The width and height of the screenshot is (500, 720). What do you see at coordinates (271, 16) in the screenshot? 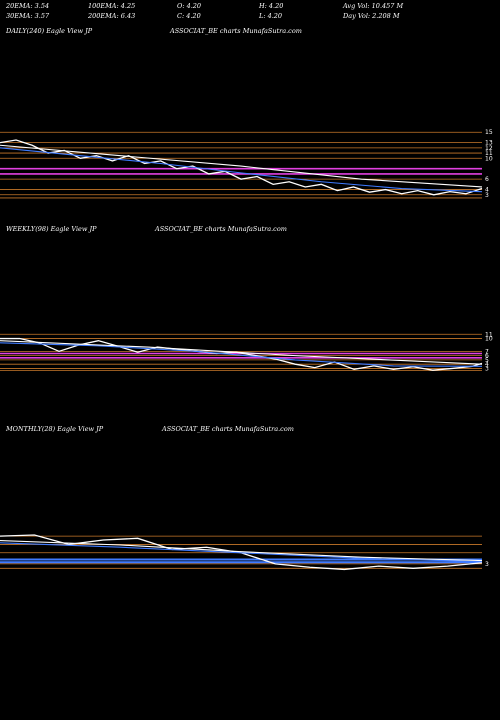
I see `stat-low: L: 4.20` at bounding box center [271, 16].